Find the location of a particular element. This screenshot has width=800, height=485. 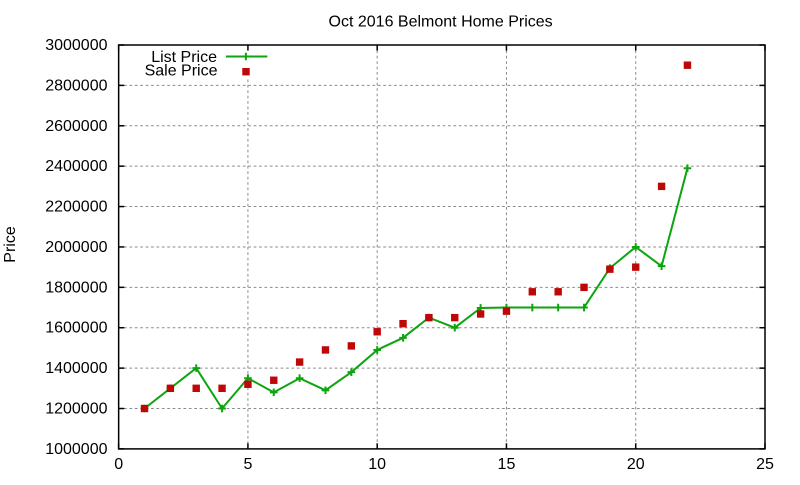

svg-text: Sale Price is located at coordinates (181, 71).